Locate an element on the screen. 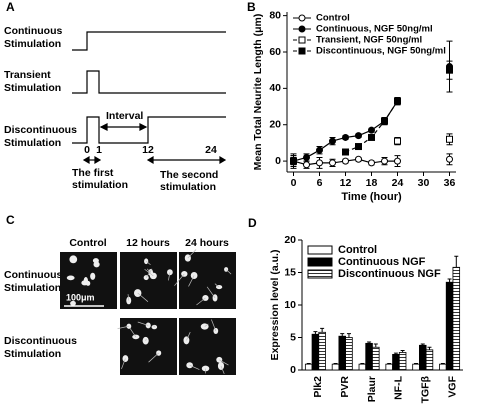  interval-label: Interval is located at coordinates (124, 116).